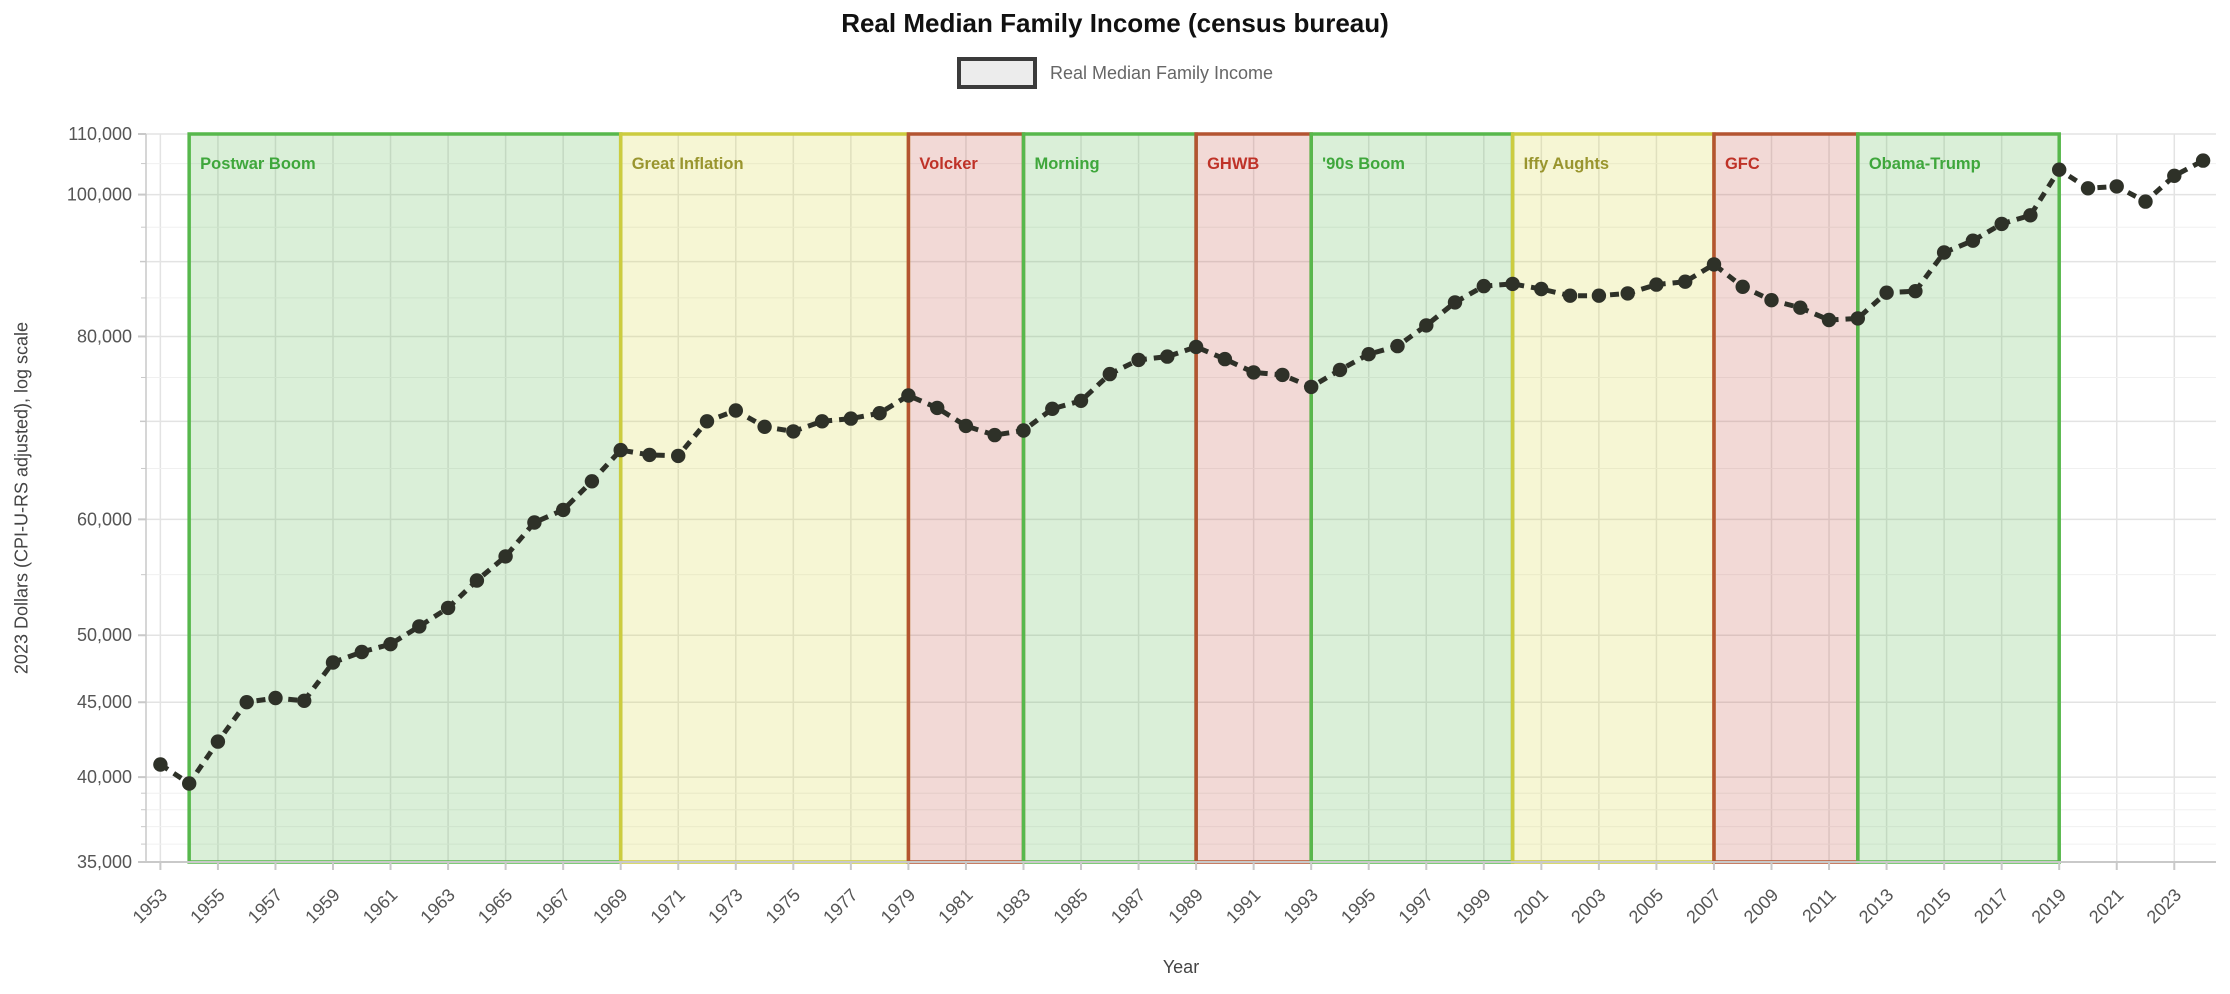 The width and height of the screenshot is (2230, 994). What do you see at coordinates (1196, 347) in the screenshot?
I see `data-point-1989` at bounding box center [1196, 347].